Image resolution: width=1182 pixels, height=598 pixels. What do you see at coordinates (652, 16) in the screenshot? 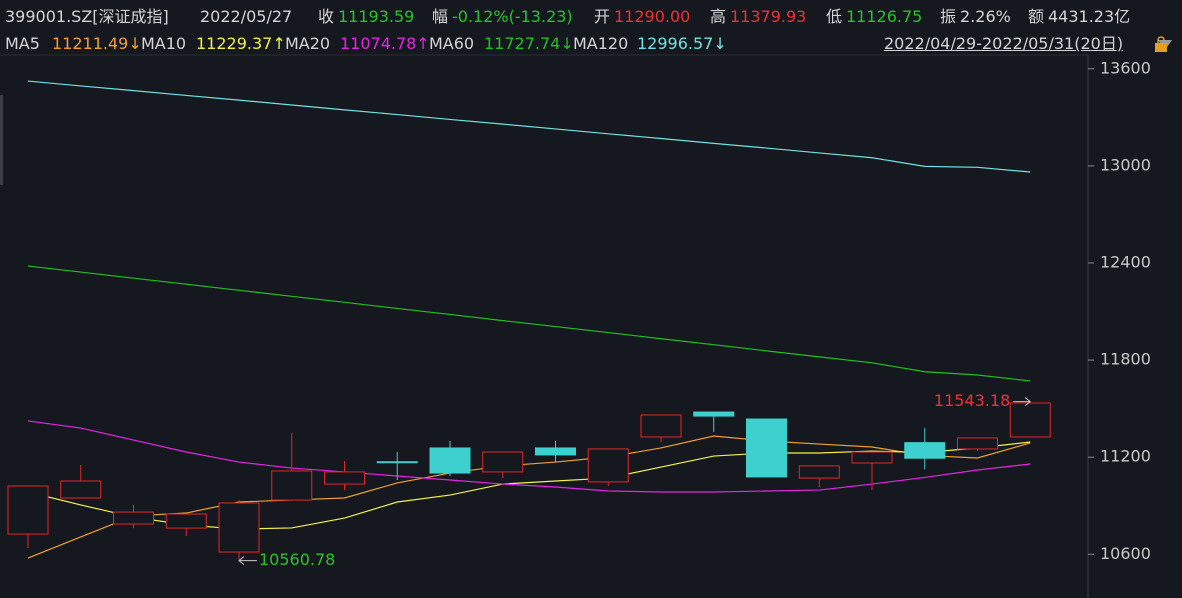
I see `open: 11290.00` at bounding box center [652, 16].